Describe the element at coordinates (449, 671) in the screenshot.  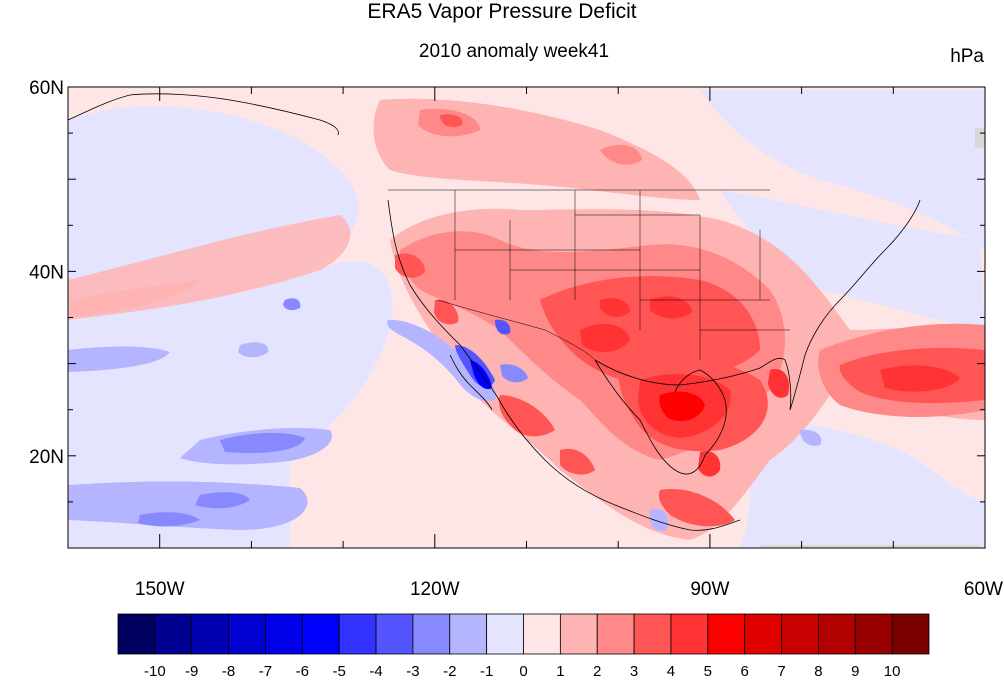
I see `colorbar-label: -2` at that location.